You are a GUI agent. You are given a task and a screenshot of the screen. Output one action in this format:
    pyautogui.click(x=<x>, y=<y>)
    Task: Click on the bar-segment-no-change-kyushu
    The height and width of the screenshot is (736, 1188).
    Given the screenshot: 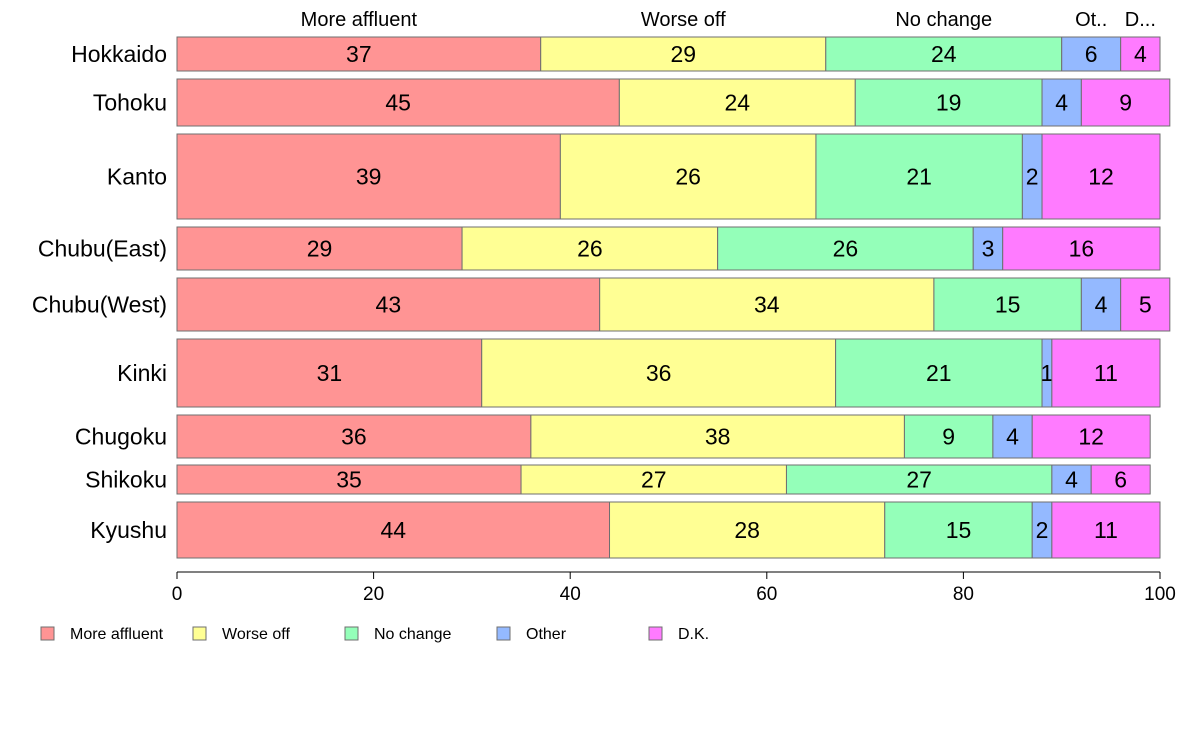 What is the action you would take?
    pyautogui.click(x=958, y=530)
    